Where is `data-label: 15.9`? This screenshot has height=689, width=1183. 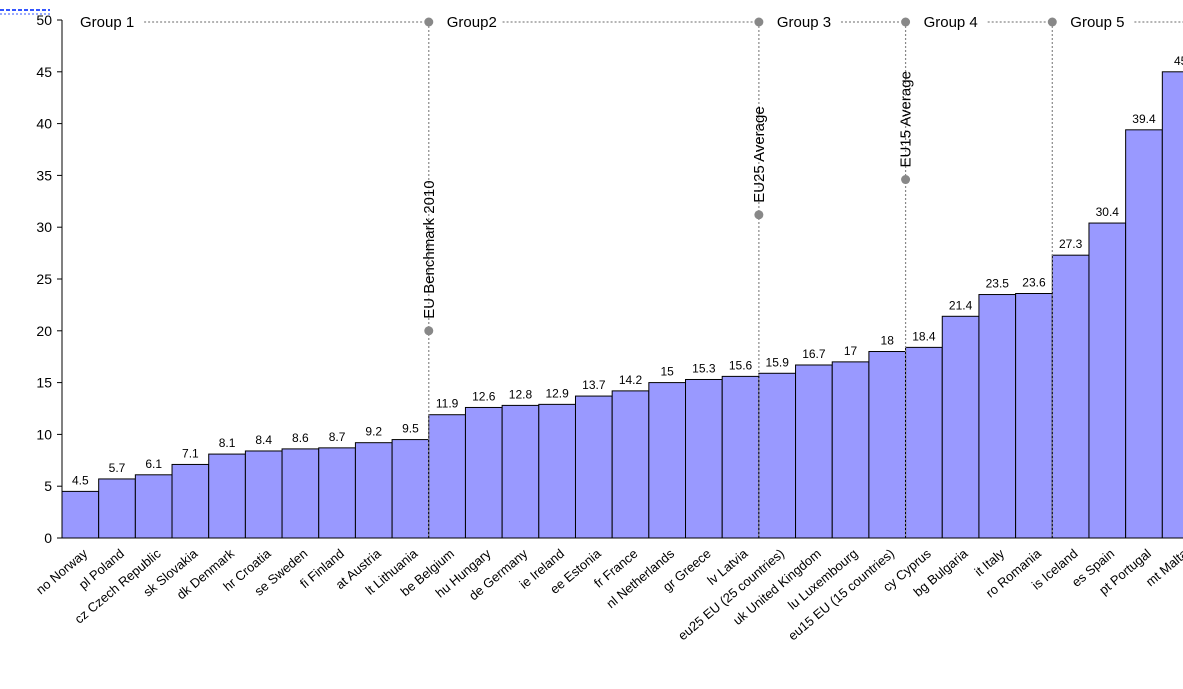 data-label: 15.9 is located at coordinates (778, 362).